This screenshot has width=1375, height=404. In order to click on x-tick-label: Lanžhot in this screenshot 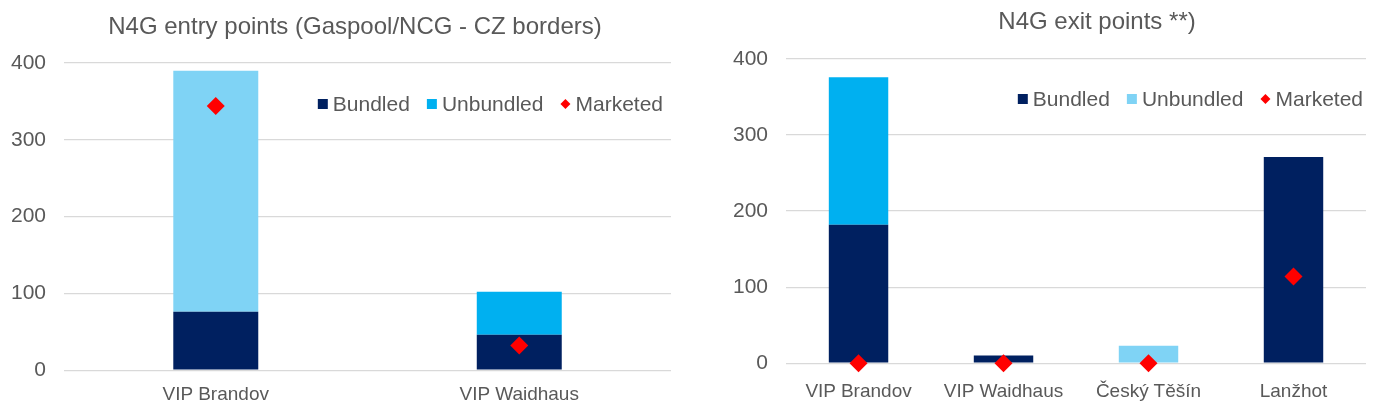, I will do `click(1294, 390)`.